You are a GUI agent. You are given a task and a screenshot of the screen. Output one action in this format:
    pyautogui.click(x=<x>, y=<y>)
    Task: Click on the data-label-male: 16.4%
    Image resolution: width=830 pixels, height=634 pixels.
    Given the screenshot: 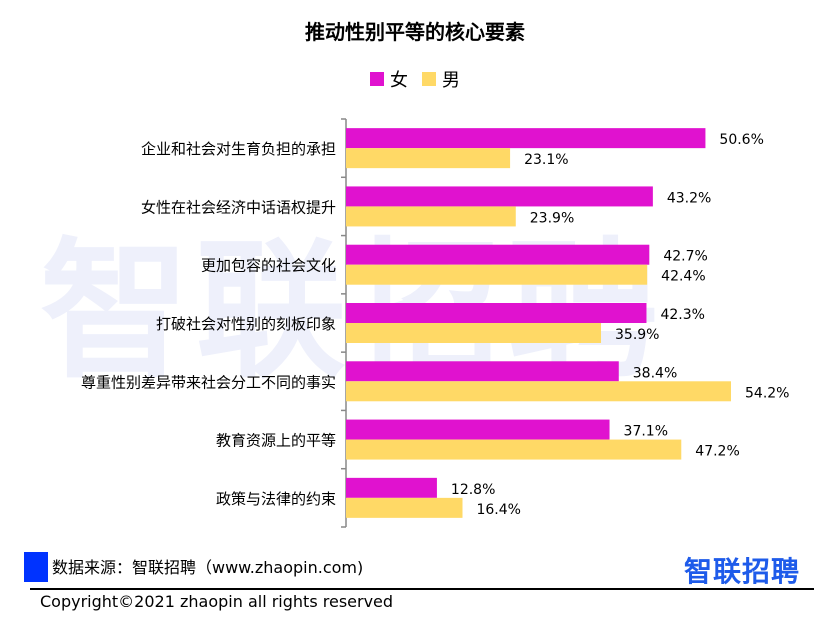 What is the action you would take?
    pyautogui.click(x=498, y=510)
    